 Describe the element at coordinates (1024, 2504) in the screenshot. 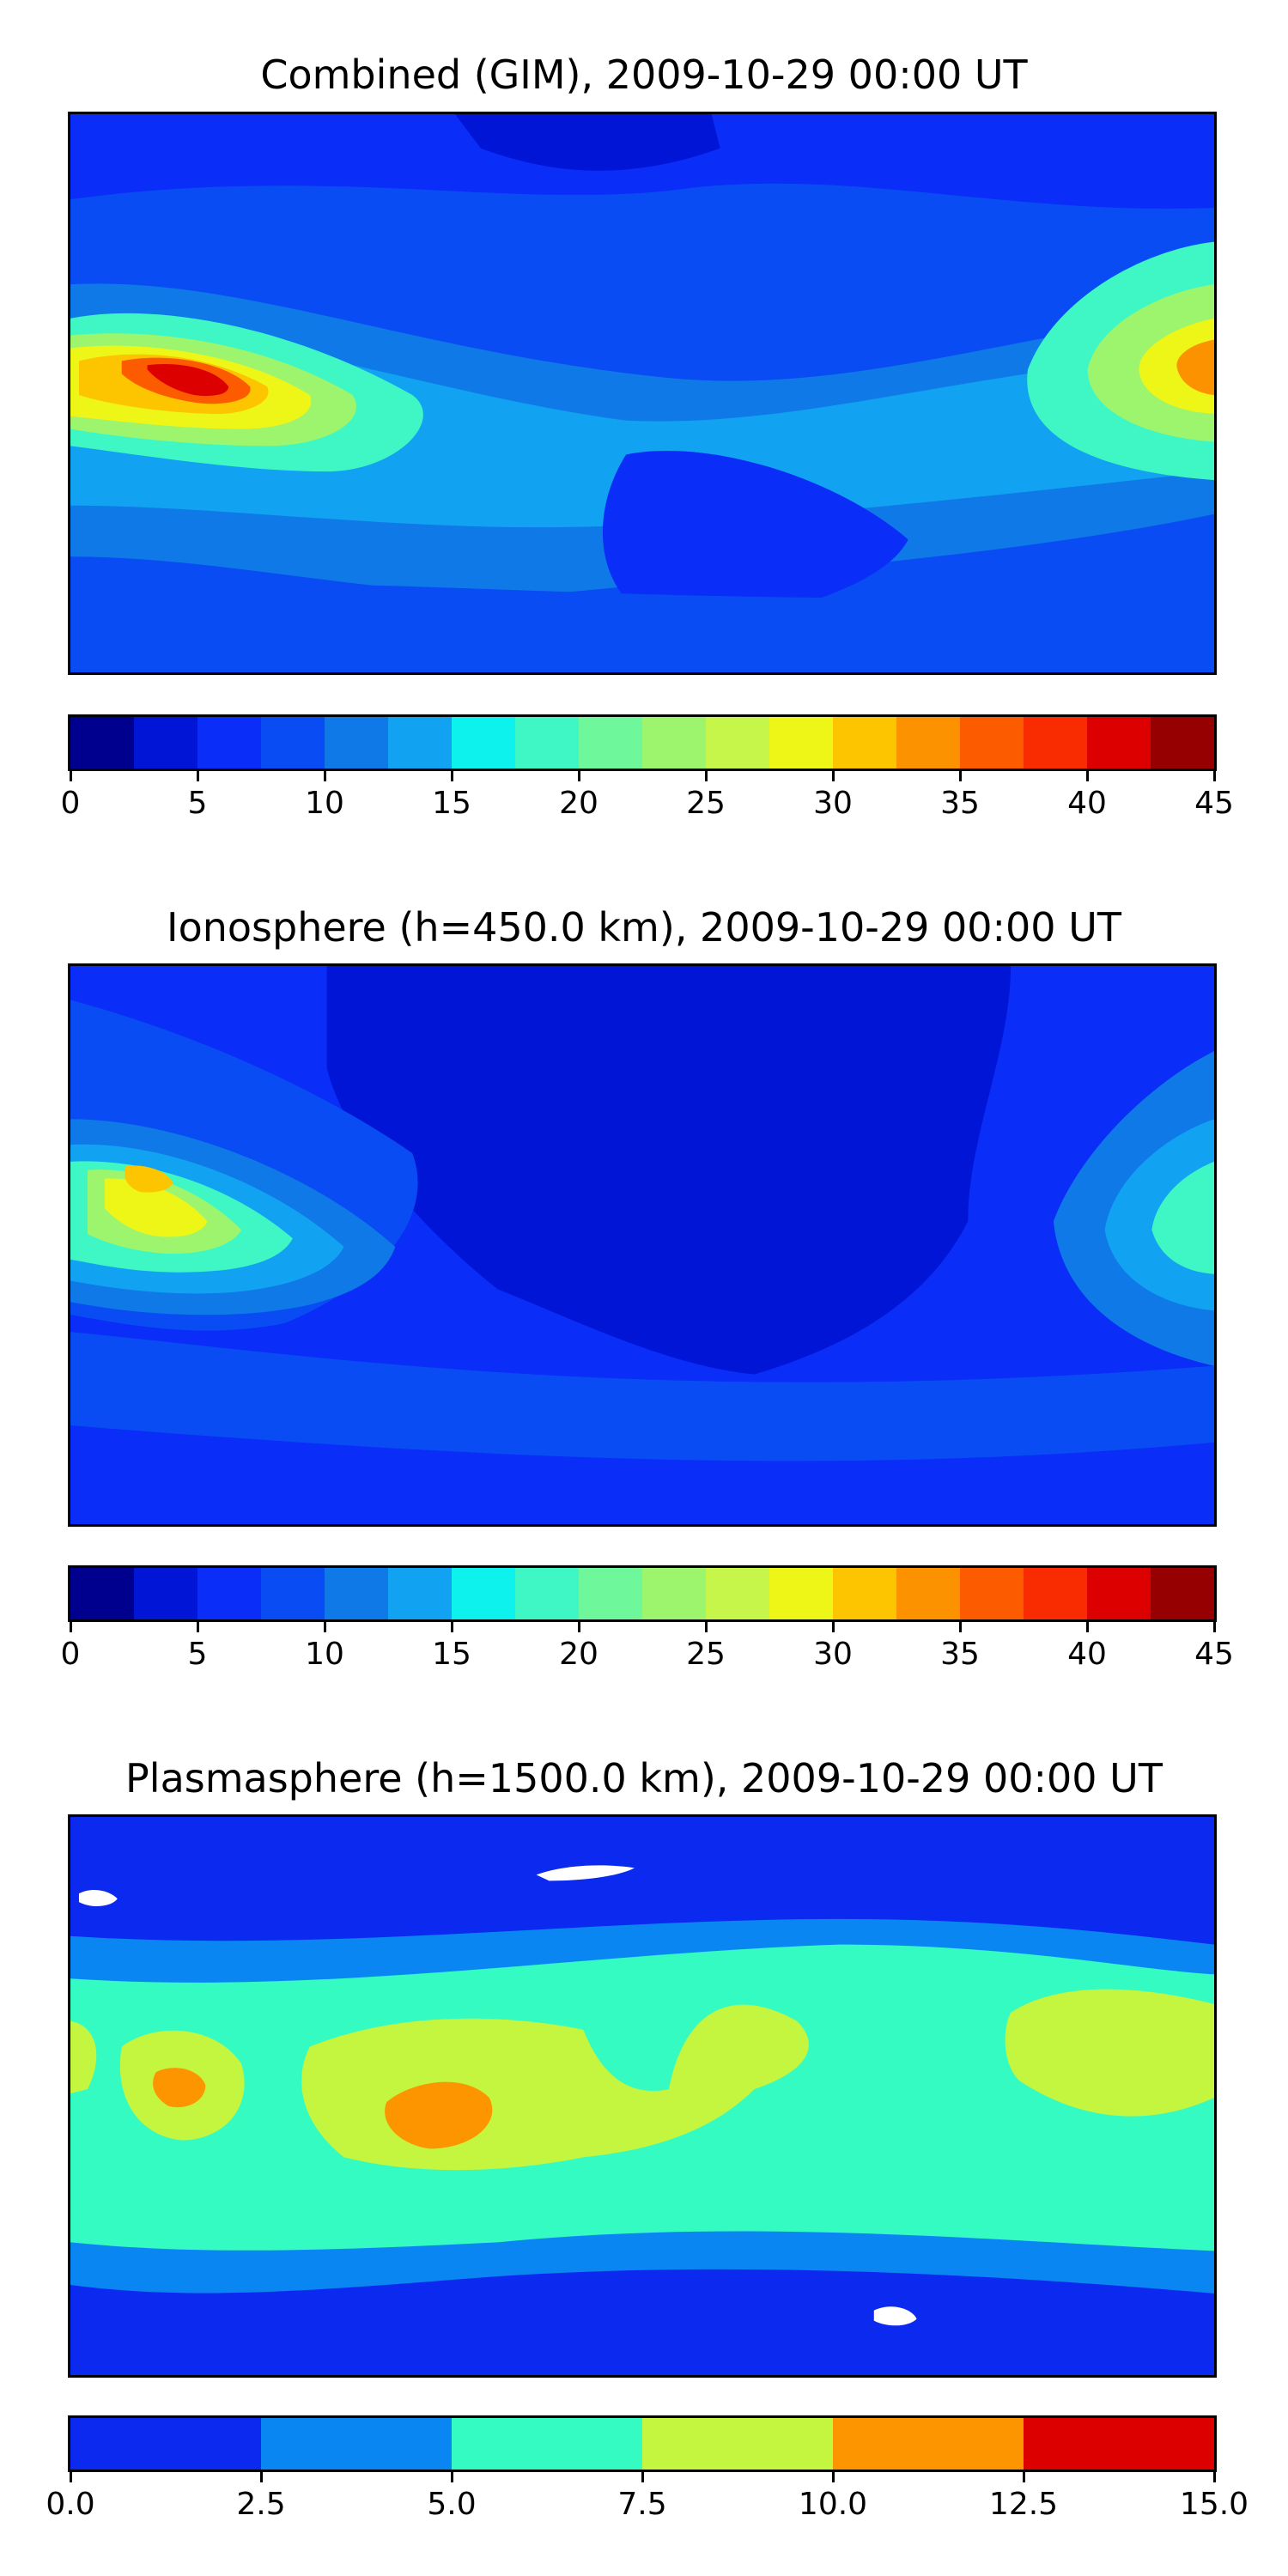

I see `colorbar-tick-label: 12.5` at that location.